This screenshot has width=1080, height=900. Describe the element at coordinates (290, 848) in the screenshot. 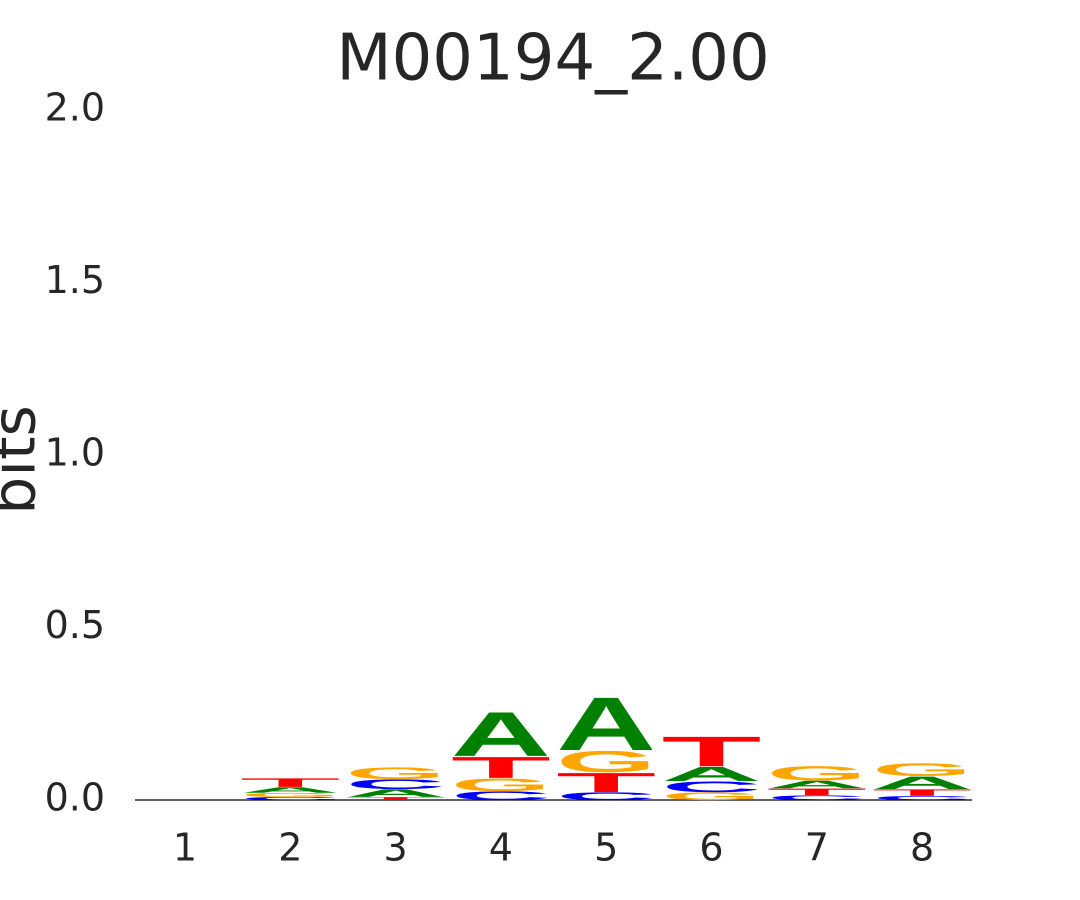

I see `x-tick-label: 2` at that location.